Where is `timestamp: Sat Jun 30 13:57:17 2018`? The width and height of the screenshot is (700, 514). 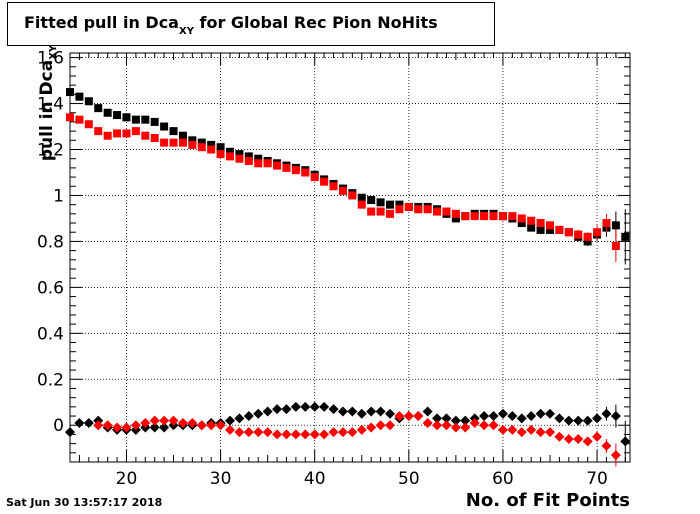 timestamp: Sat Jun 30 13:57:17 2018 is located at coordinates (84, 502).